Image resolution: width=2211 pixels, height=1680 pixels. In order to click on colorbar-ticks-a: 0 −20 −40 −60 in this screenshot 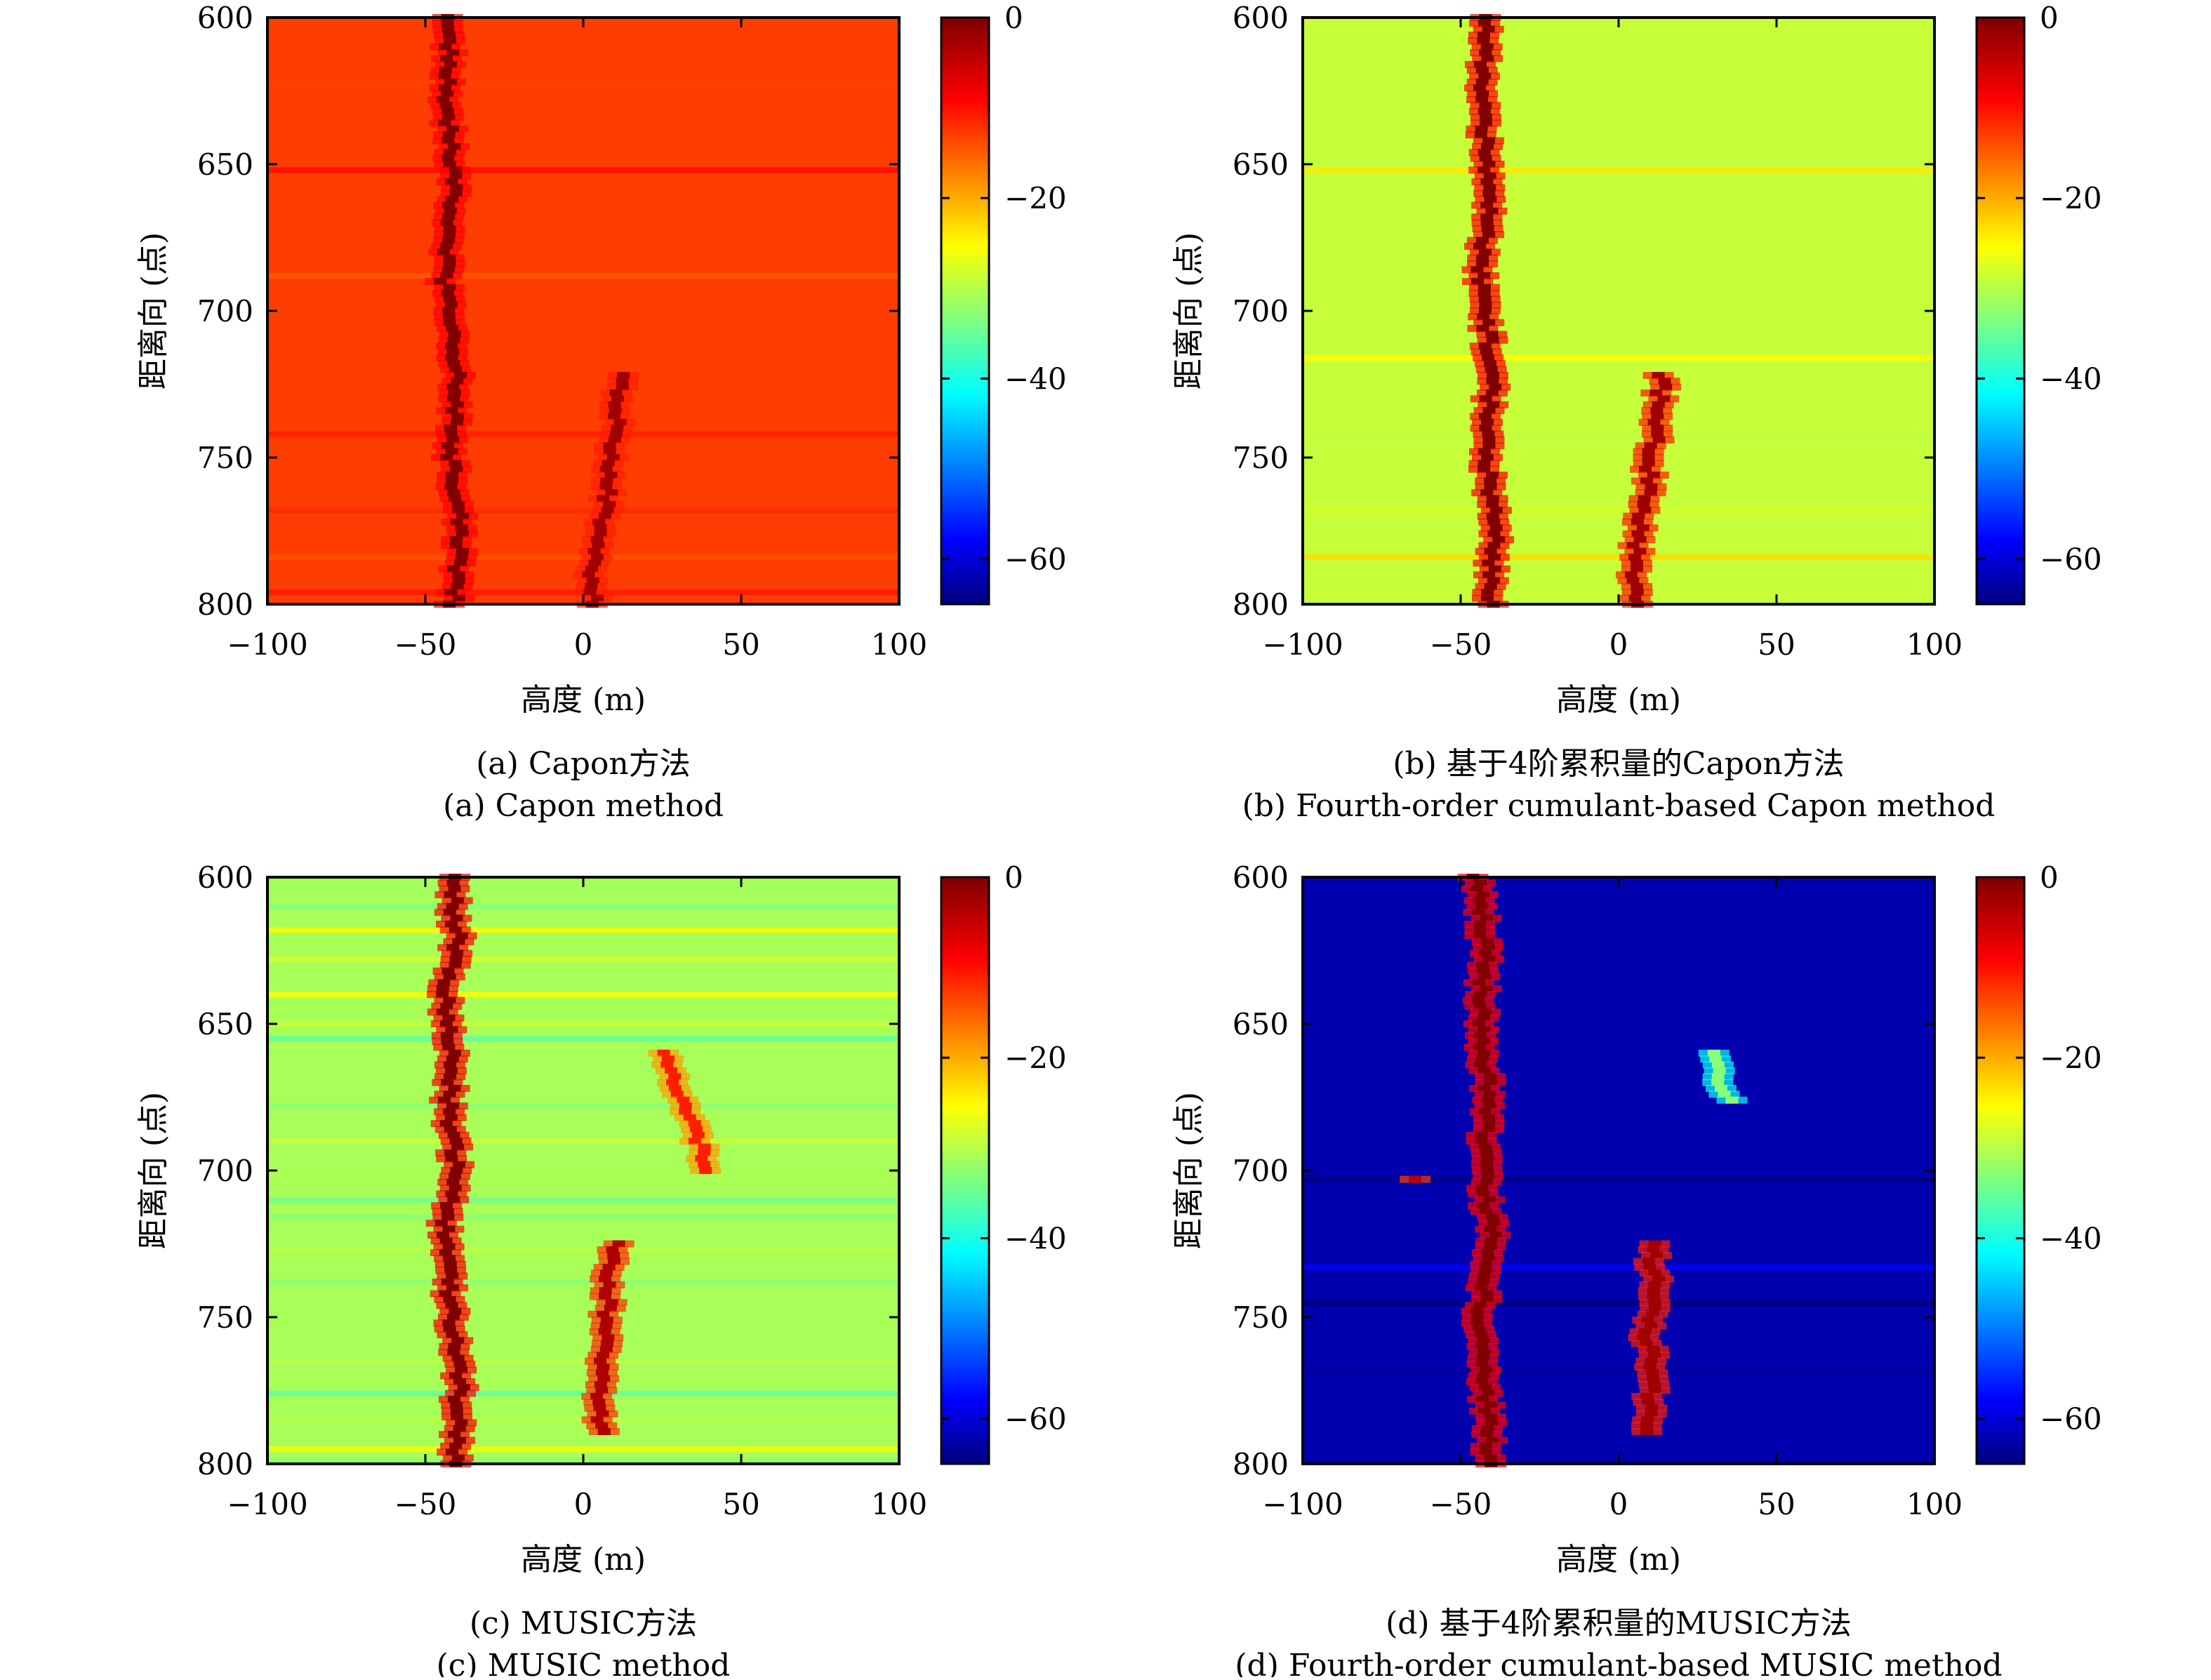, I will do `click(1004, 289)`.